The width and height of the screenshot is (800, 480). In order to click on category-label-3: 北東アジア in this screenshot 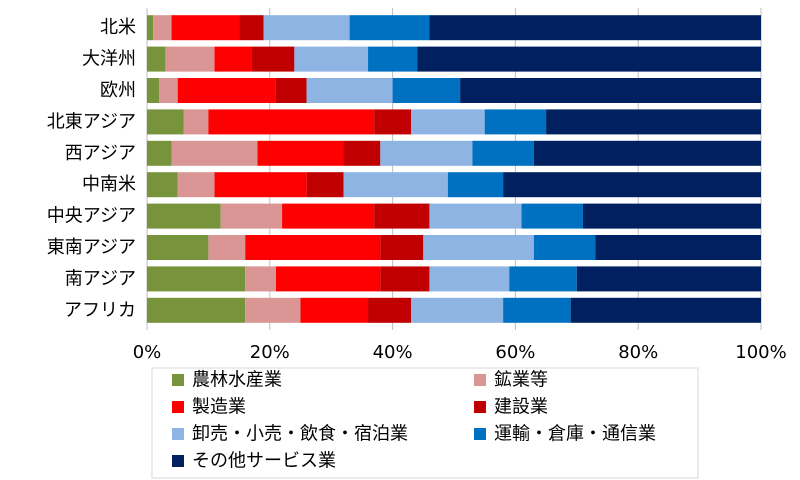, I will do `click(91, 121)`.